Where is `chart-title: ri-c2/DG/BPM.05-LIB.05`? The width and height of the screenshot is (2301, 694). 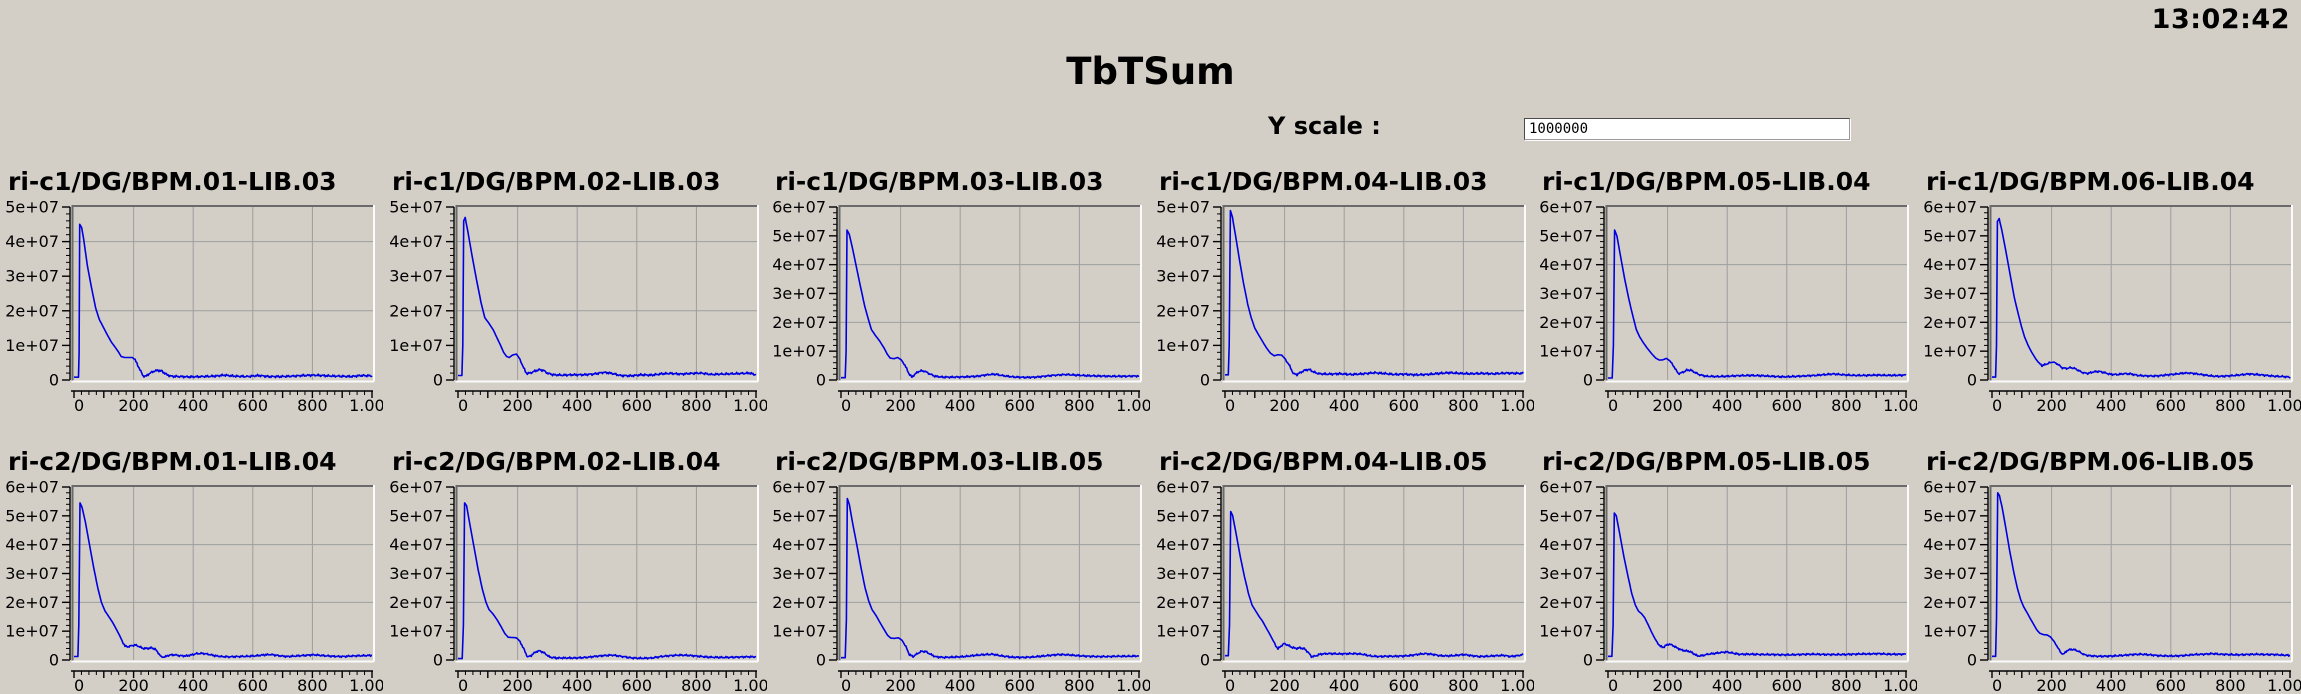 chart-title: ri-c2/DG/BPM.05-LIB.05 is located at coordinates (1706, 461).